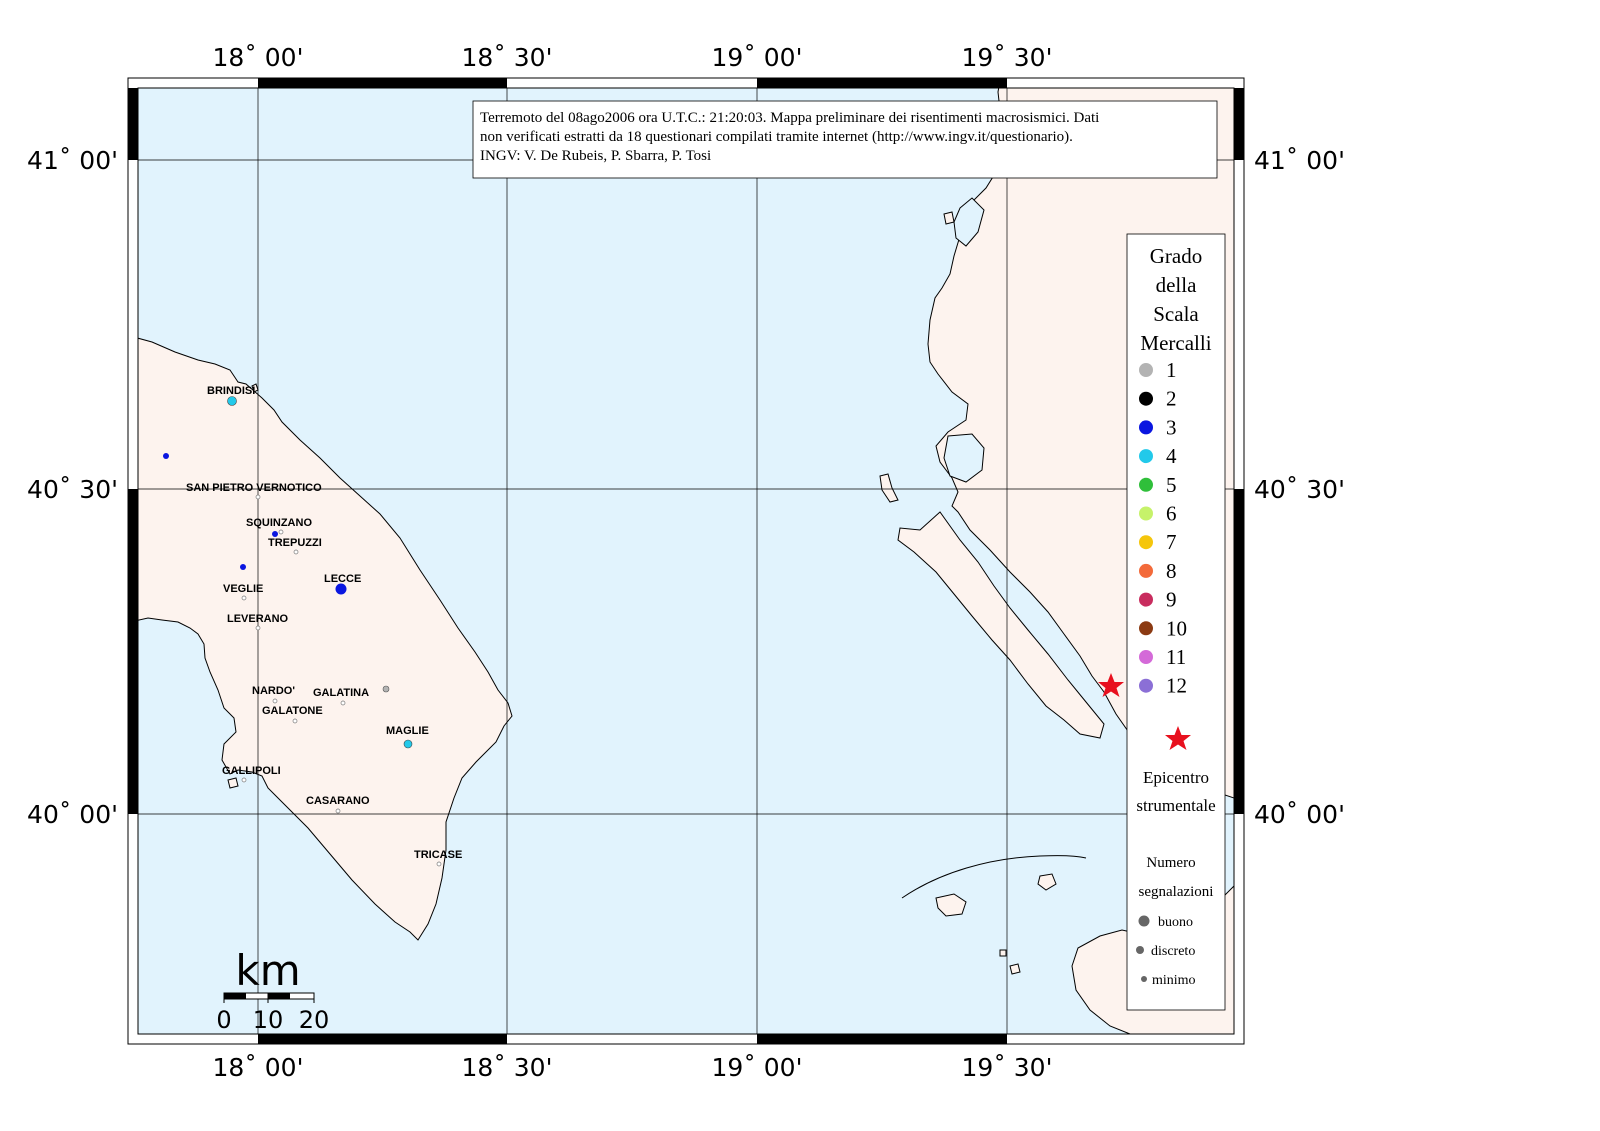  I want to click on scale-tick-label: 20, so click(314, 1020).